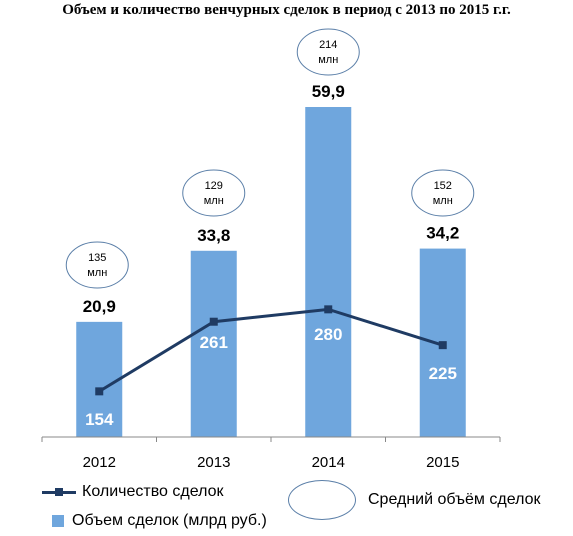 This screenshot has width=573, height=536. I want to click on bar-value-label-2013: 33,8, so click(213, 235).